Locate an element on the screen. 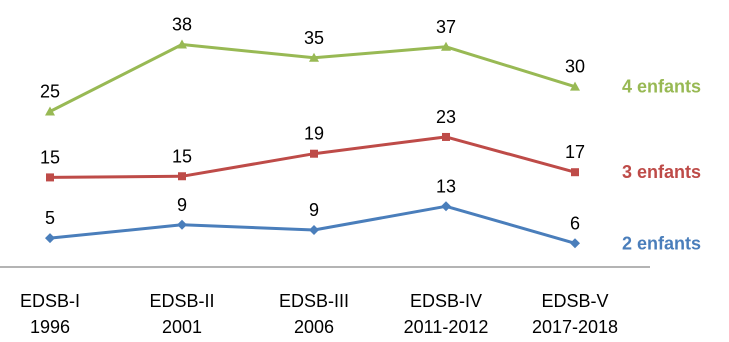  x-tick-label: EDSB-II 2001 is located at coordinates (181, 314).